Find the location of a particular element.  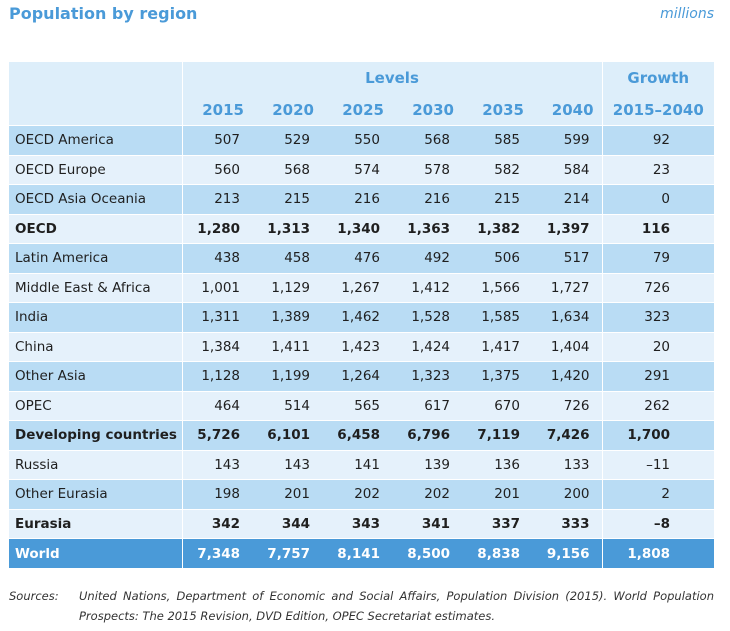

row-label: Eurasia is located at coordinates (96, 523).